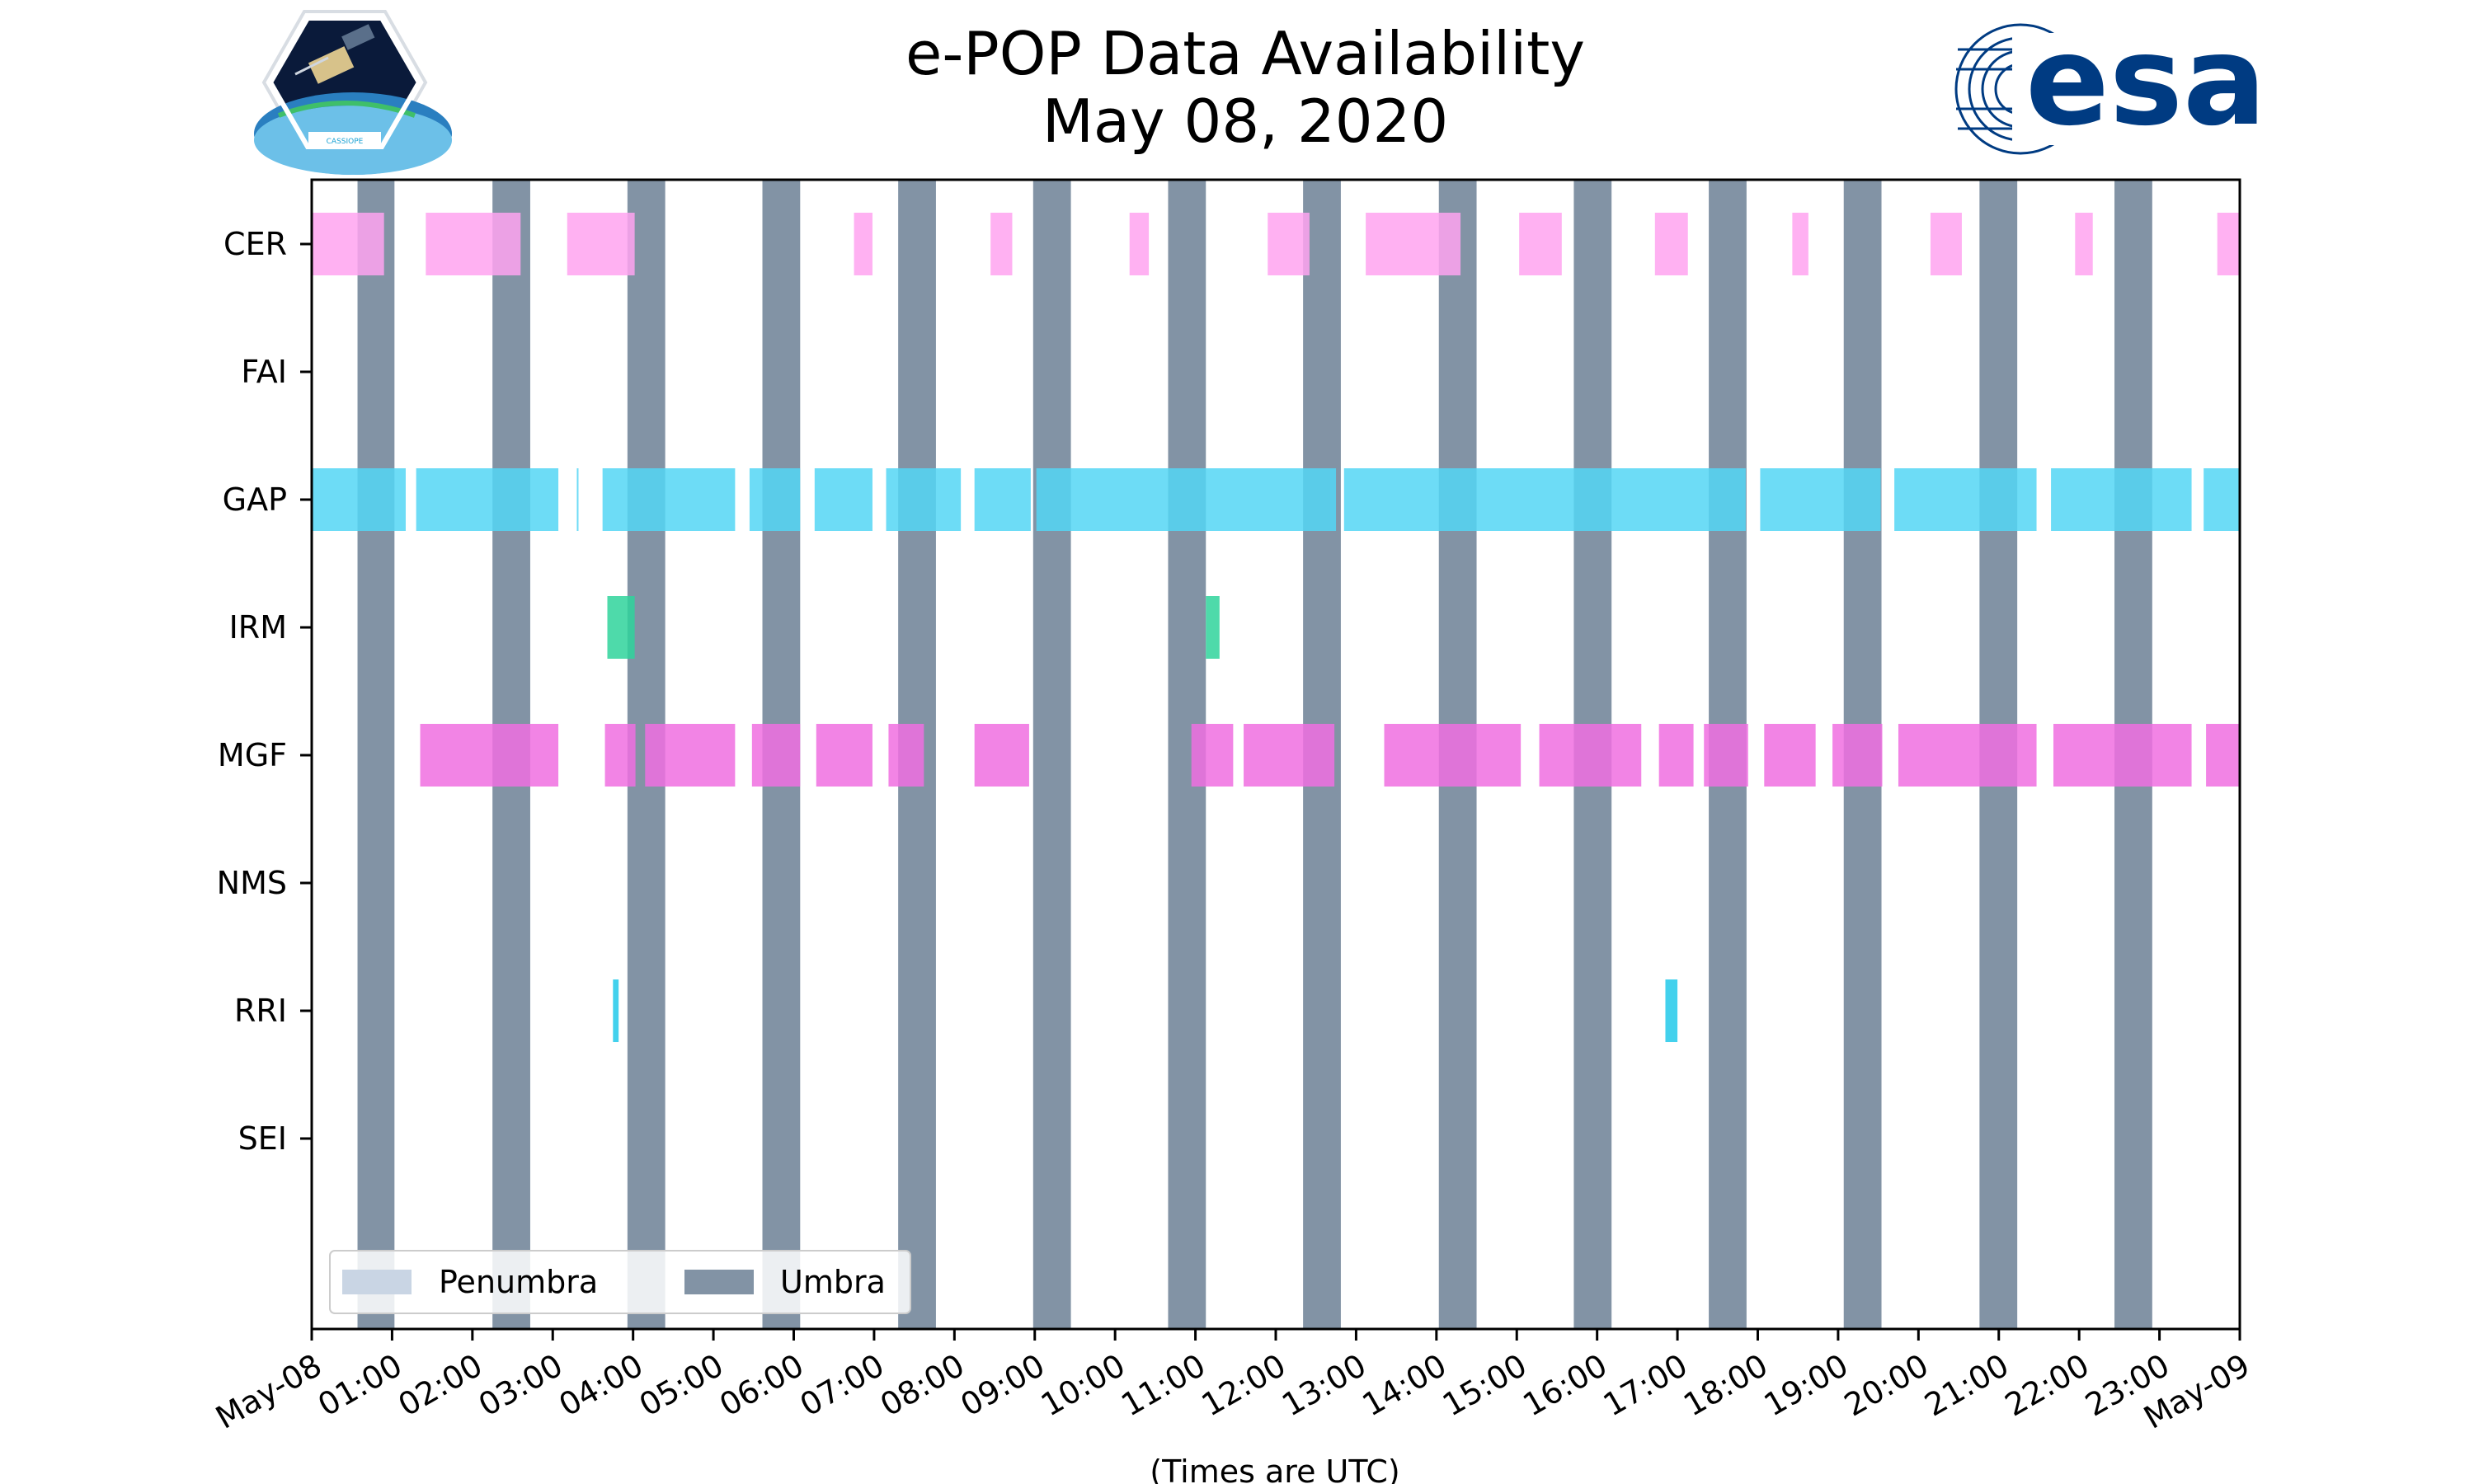 This screenshot has width=2474, height=1484. Describe the element at coordinates (922, 1385) in the screenshot. I see `x-tick-label: 08:00` at that location.